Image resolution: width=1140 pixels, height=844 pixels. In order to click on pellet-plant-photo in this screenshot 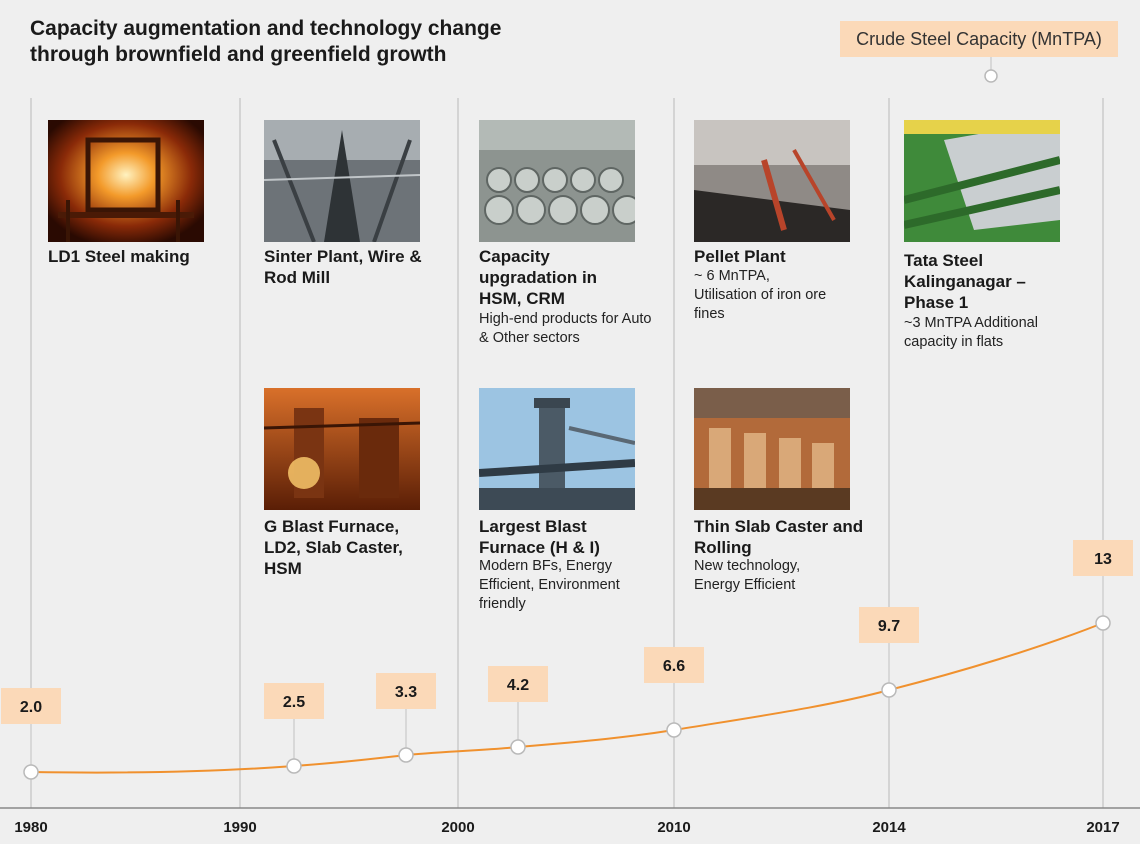, I will do `click(772, 181)`.